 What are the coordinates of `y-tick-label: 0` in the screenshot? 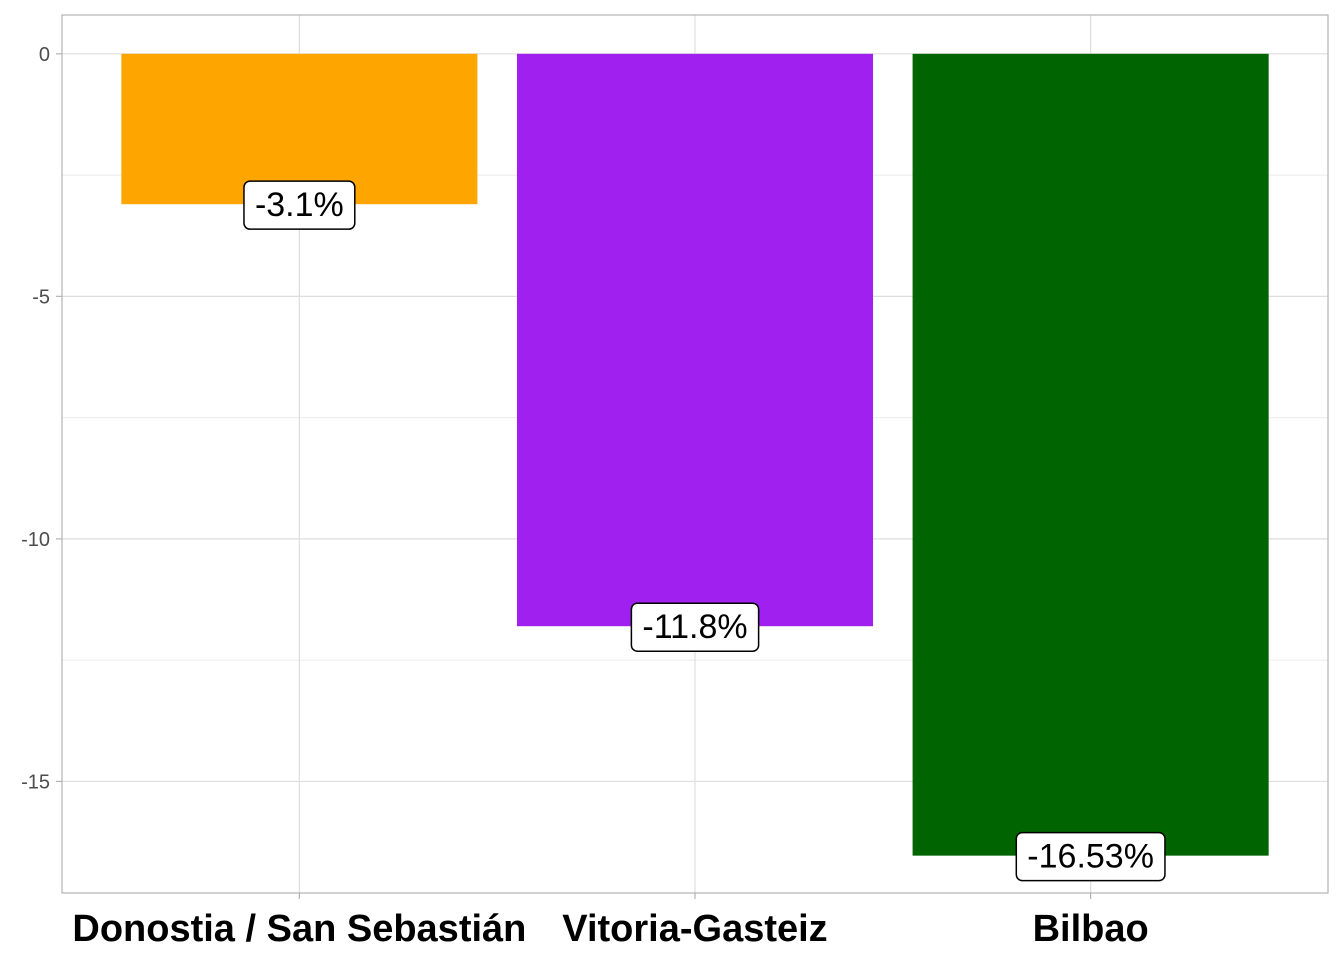 It's located at (44, 55).